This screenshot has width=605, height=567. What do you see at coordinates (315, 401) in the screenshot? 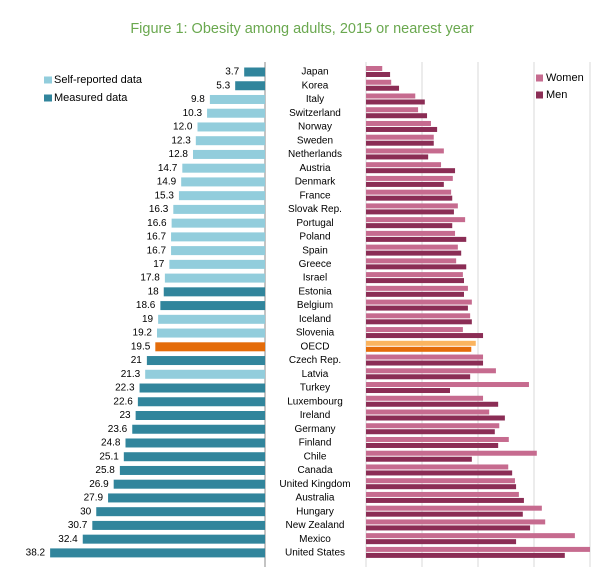
I see `category-label: Luxembourg` at bounding box center [315, 401].